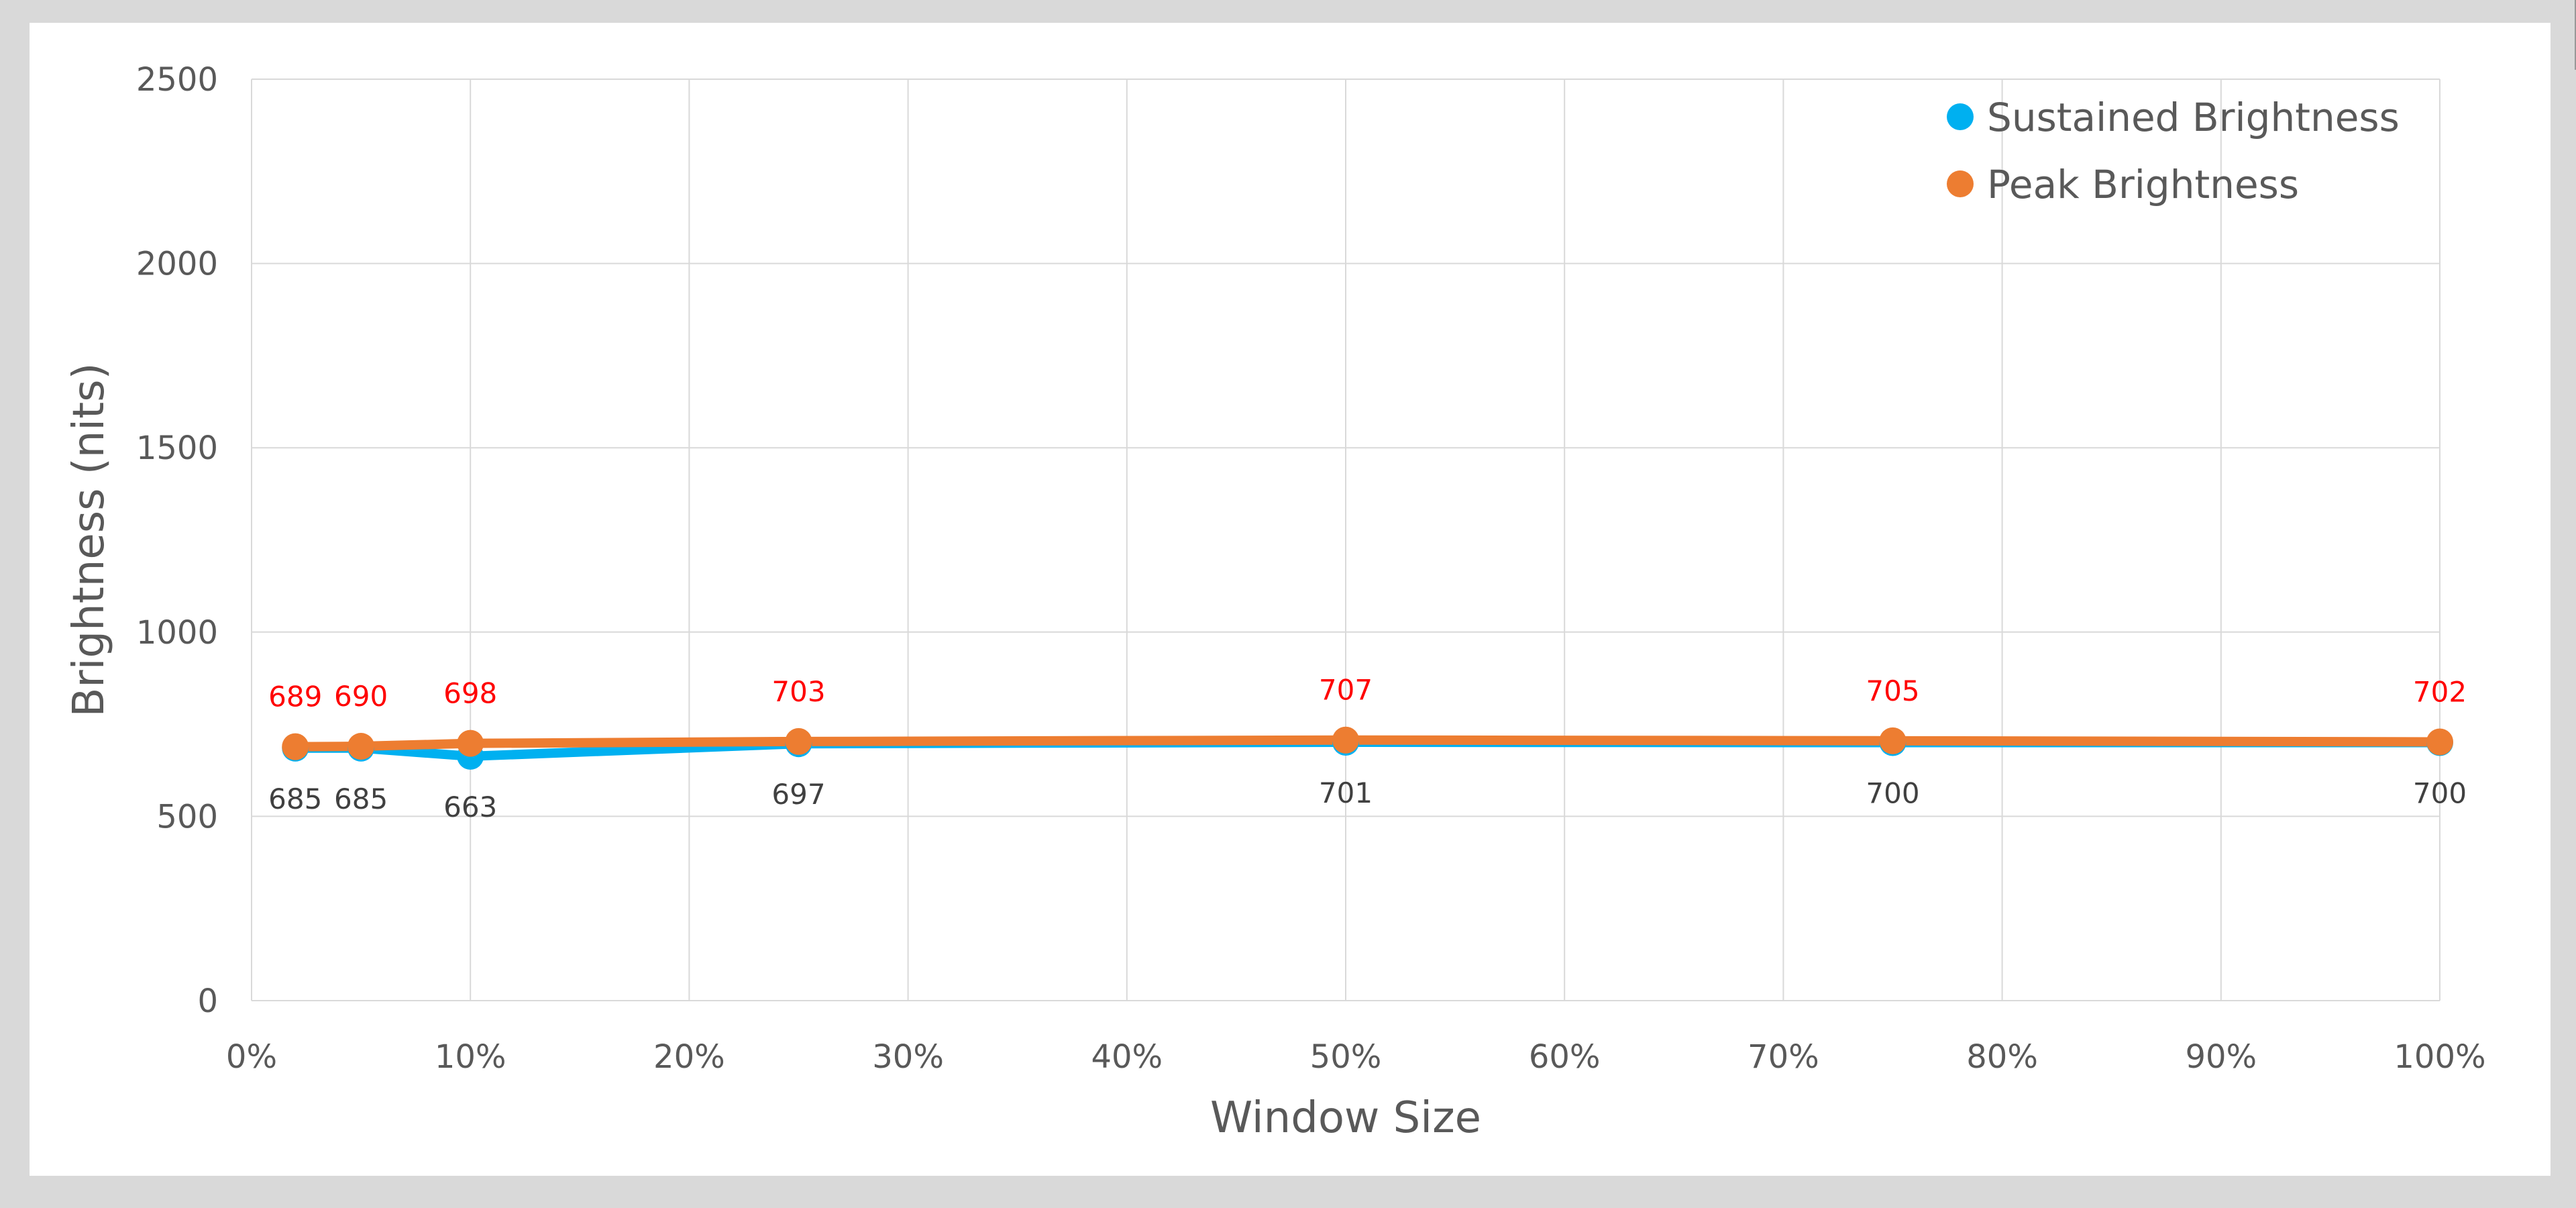 Image resolution: width=2576 pixels, height=1208 pixels. What do you see at coordinates (177, 448) in the screenshot?
I see `y-tick-label: 1500` at bounding box center [177, 448].